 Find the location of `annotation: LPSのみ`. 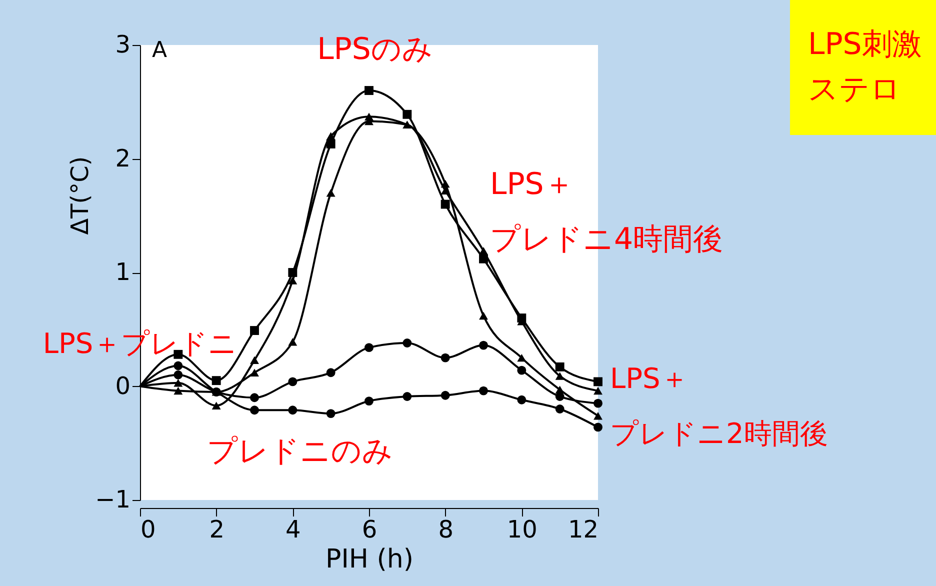

annotation: LPSのみ is located at coordinates (375, 49).